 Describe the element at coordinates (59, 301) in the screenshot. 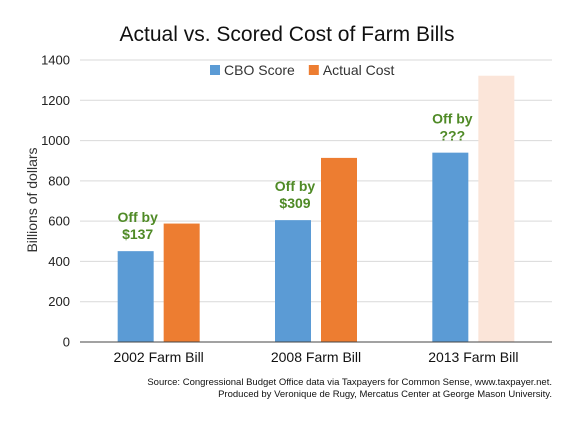

I see `y-tick-label-200: 200` at that location.